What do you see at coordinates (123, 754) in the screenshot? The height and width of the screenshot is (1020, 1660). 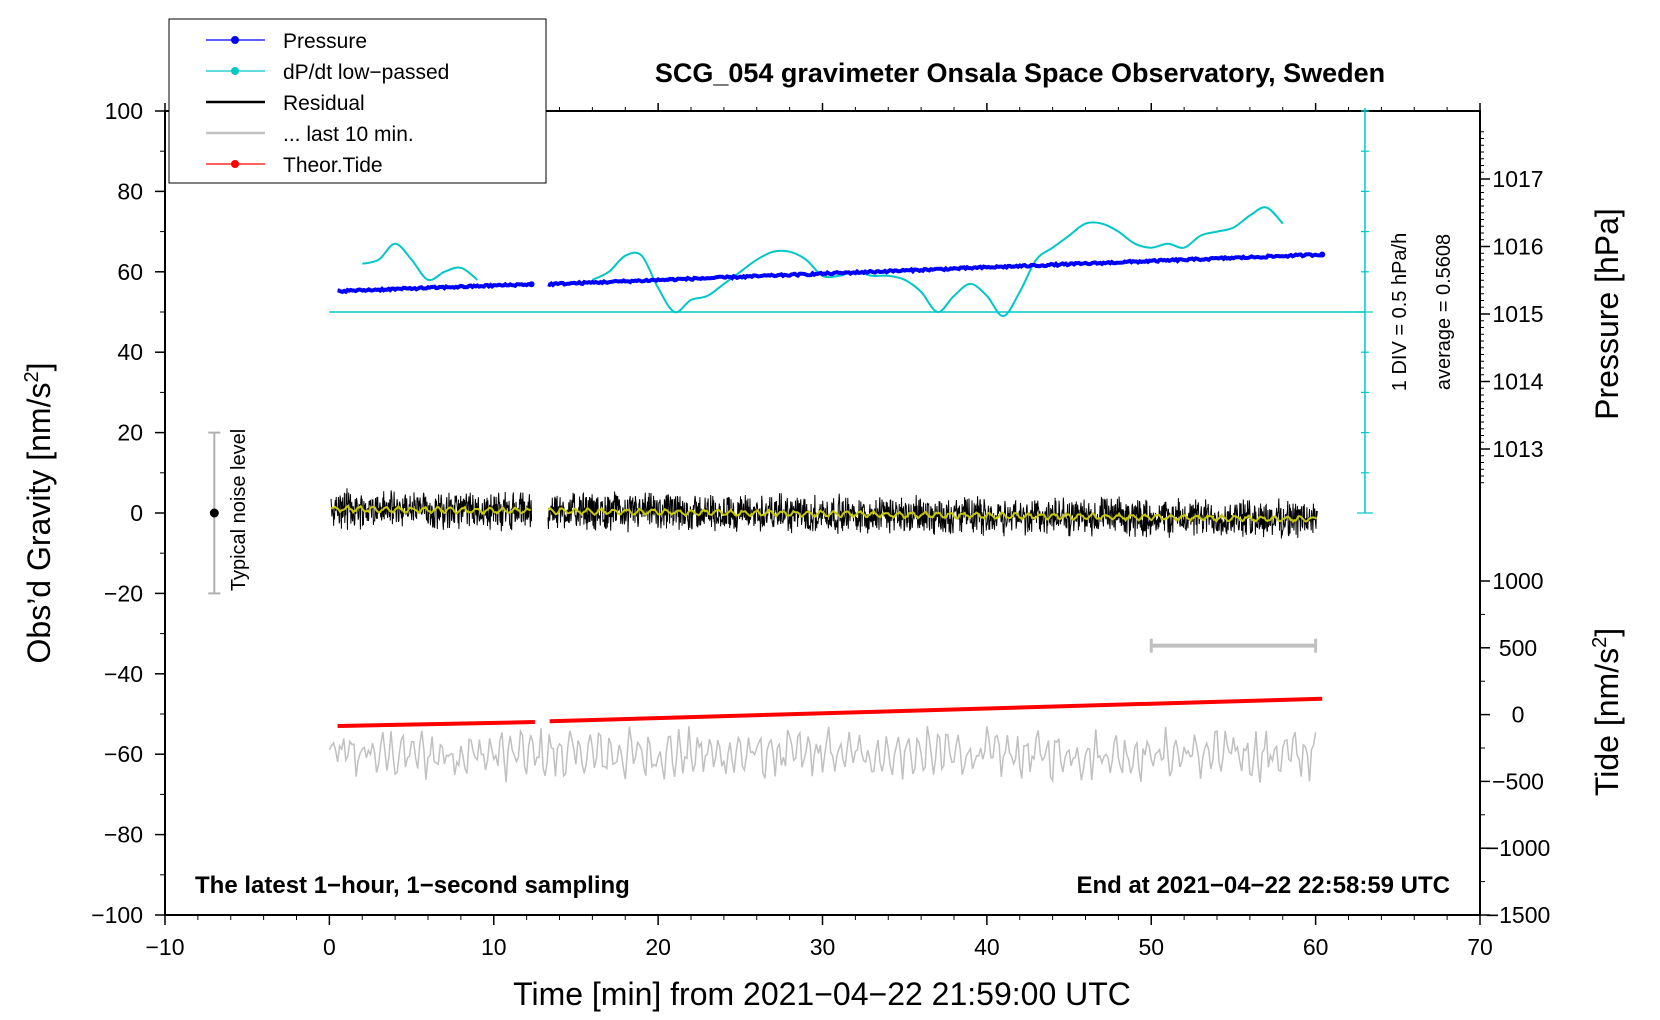 I see `y-tick-label: −60` at bounding box center [123, 754].